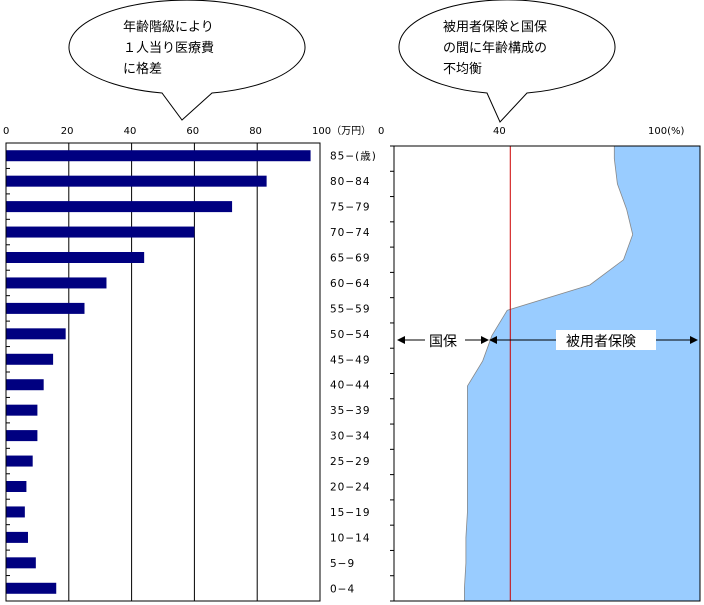 This screenshot has width=704, height=605. Describe the element at coordinates (158, 156) in the screenshot. I see `bar-85−(歳)` at that location.